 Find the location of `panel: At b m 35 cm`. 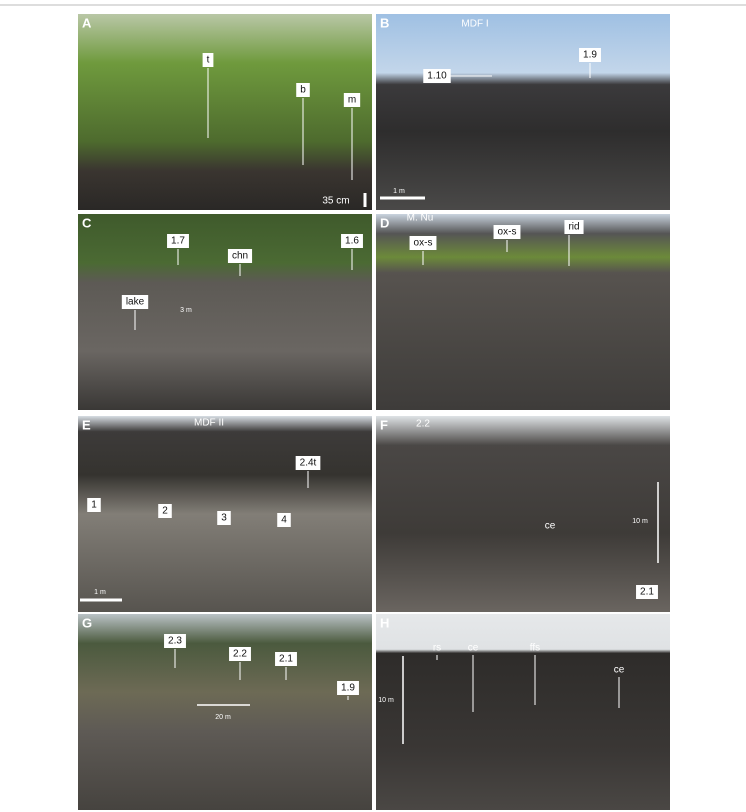

panel: At b m 35 cm is located at coordinates (225, 112).